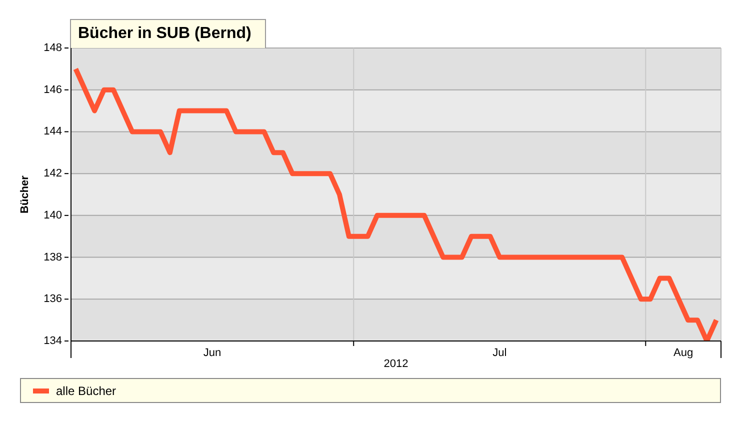  I want to click on y-tick-label: 144, so click(53, 132).